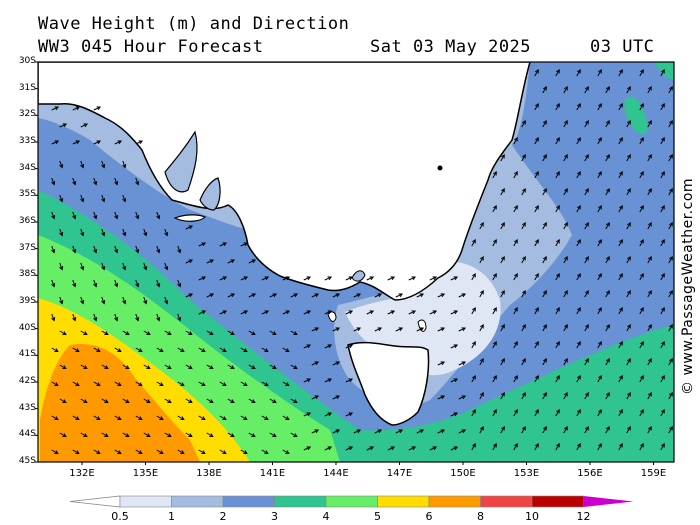 Image resolution: width=700 pixels, height=525 pixels. What do you see at coordinates (480, 516) in the screenshot?
I see `legend-label: 8` at bounding box center [480, 516].